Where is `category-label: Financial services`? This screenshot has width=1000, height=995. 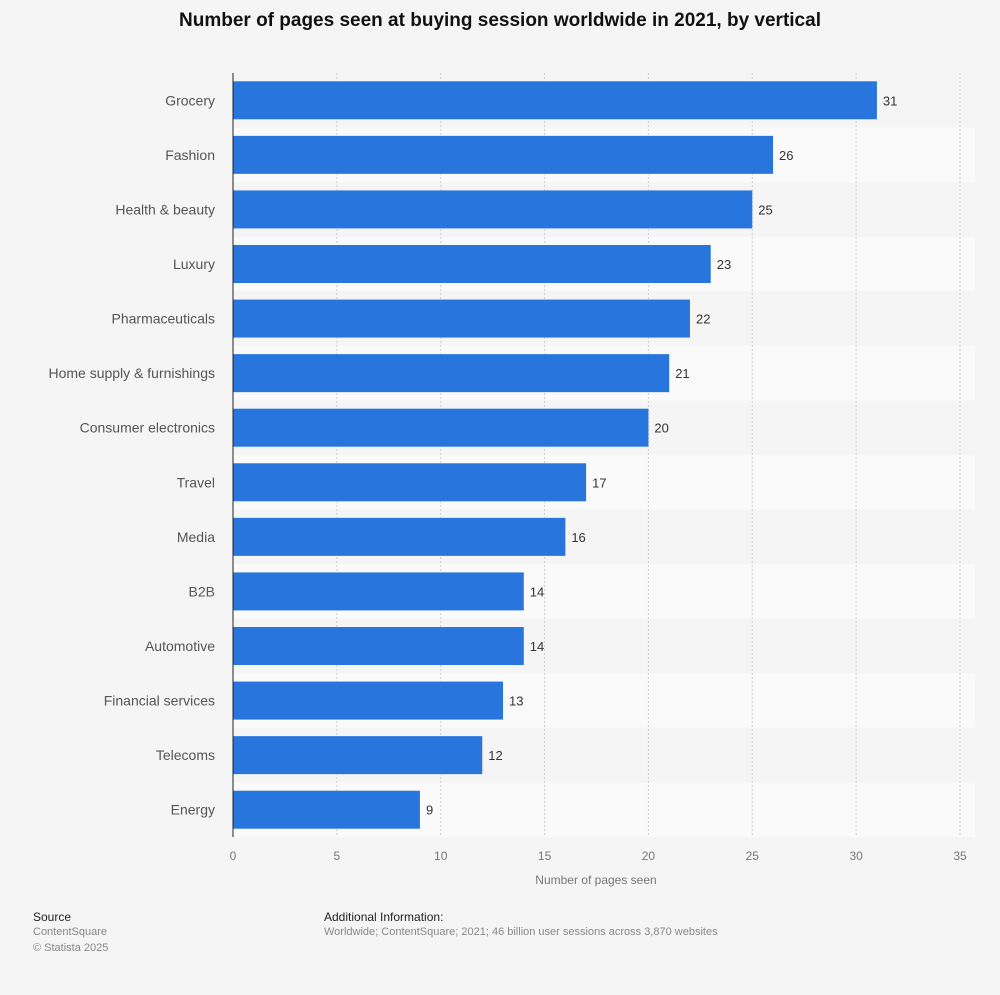
category-label: Financial services is located at coordinates (159, 701).